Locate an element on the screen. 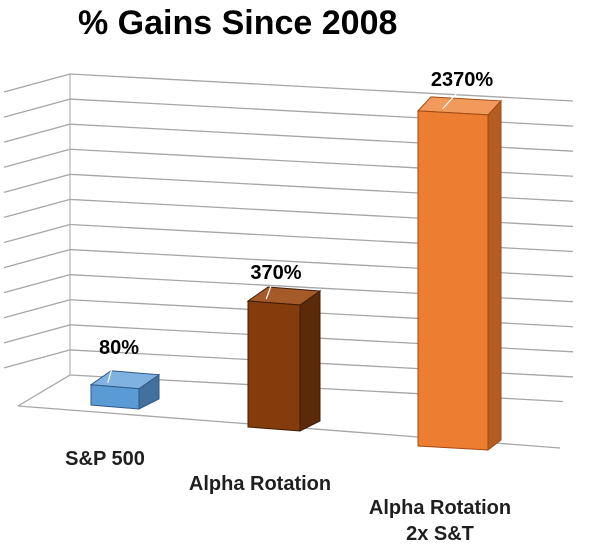 The width and height of the screenshot is (599, 559). bar-alpha-rotation-2x is located at coordinates (453, 280).